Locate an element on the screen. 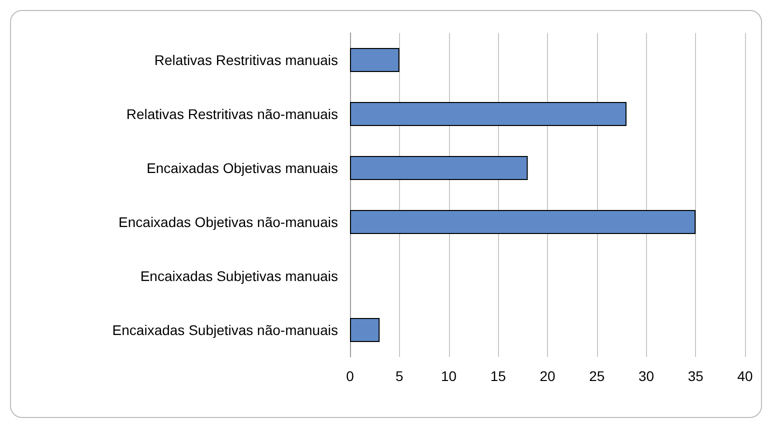 This screenshot has width=768, height=425. y-tick-label: Encaixadas Subjetivas não-manuais is located at coordinates (225, 330).